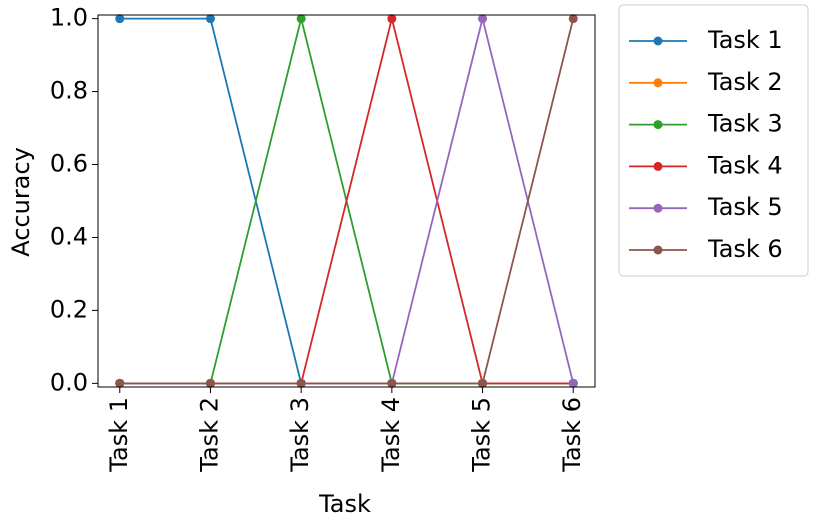  What do you see at coordinates (745, 165) in the screenshot?
I see `legend-label: Task 4` at bounding box center [745, 165].